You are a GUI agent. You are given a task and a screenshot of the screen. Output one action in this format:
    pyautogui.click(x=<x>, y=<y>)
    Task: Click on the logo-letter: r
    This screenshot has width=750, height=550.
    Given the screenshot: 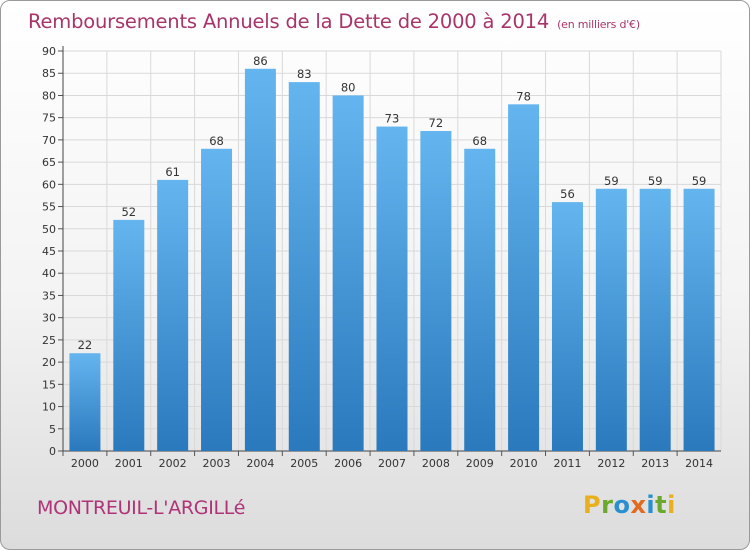 What is the action you would take?
    pyautogui.click(x=607, y=505)
    